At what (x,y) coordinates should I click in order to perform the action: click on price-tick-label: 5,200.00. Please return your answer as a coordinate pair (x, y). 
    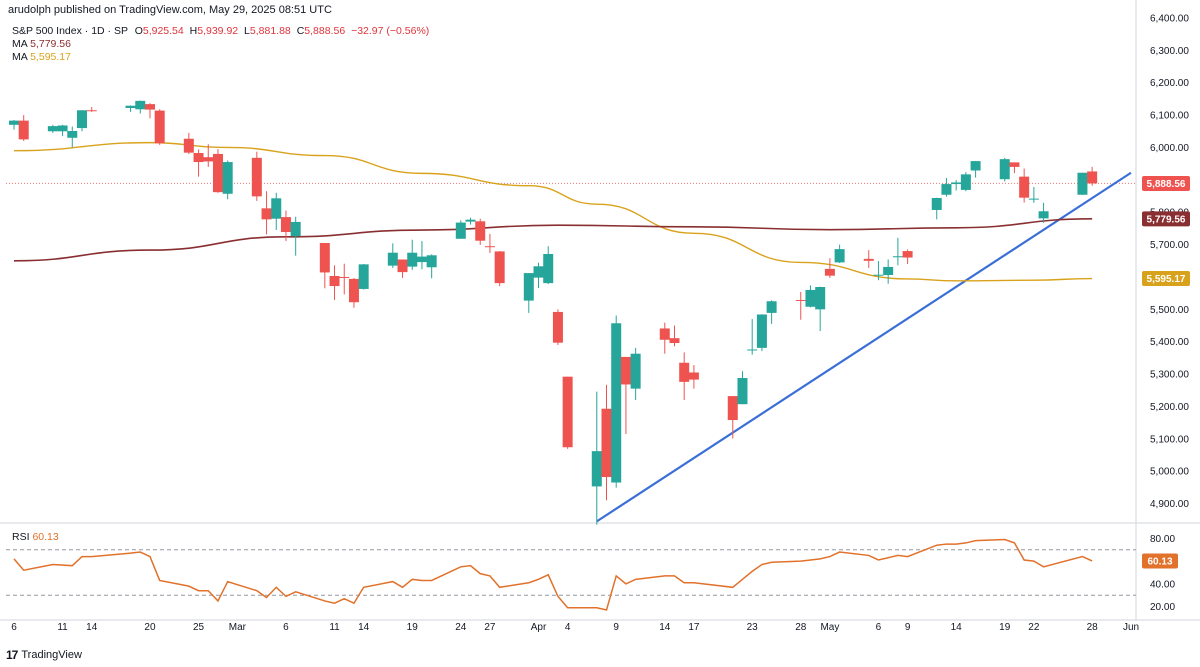
    Looking at the image, I should click on (1169, 407).